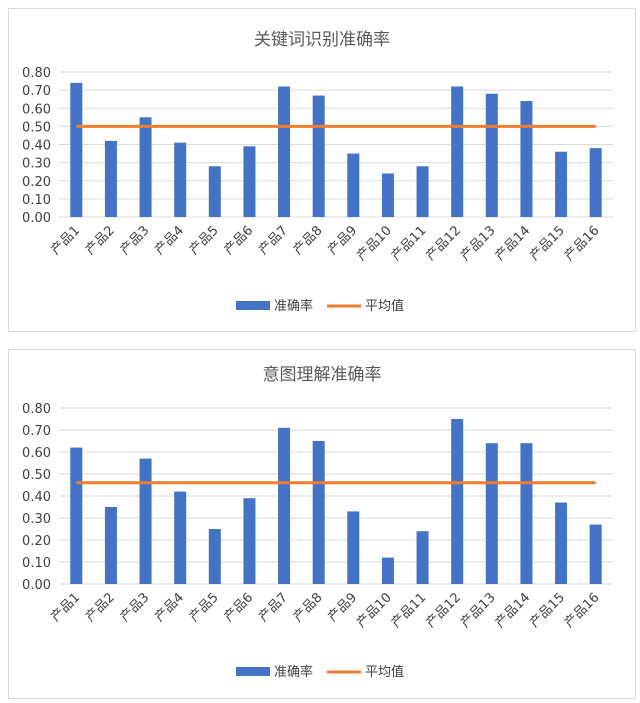 This screenshot has height=703, width=640. Describe the element at coordinates (322, 40) in the screenshot. I see `chart-title: 关键词识别准确率` at that location.